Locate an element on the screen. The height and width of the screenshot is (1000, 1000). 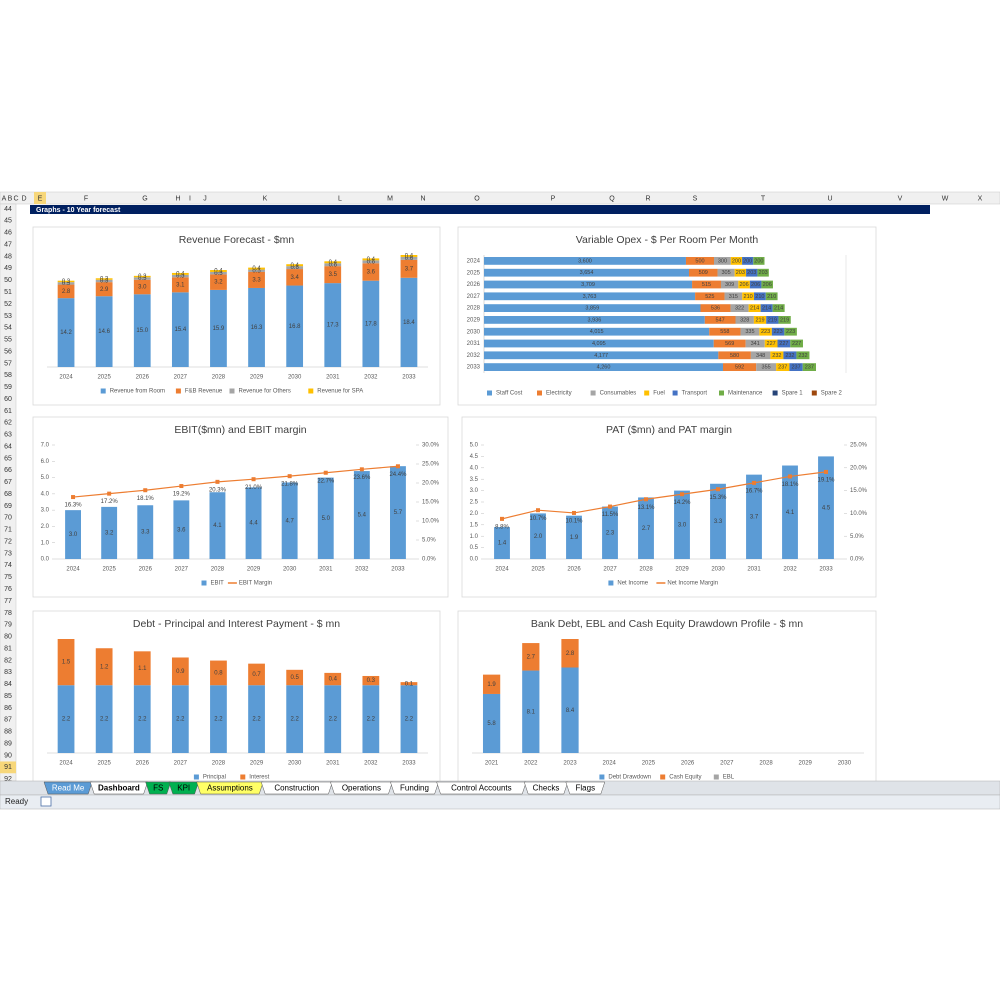
macro-icon is located at coordinates (46, 801).